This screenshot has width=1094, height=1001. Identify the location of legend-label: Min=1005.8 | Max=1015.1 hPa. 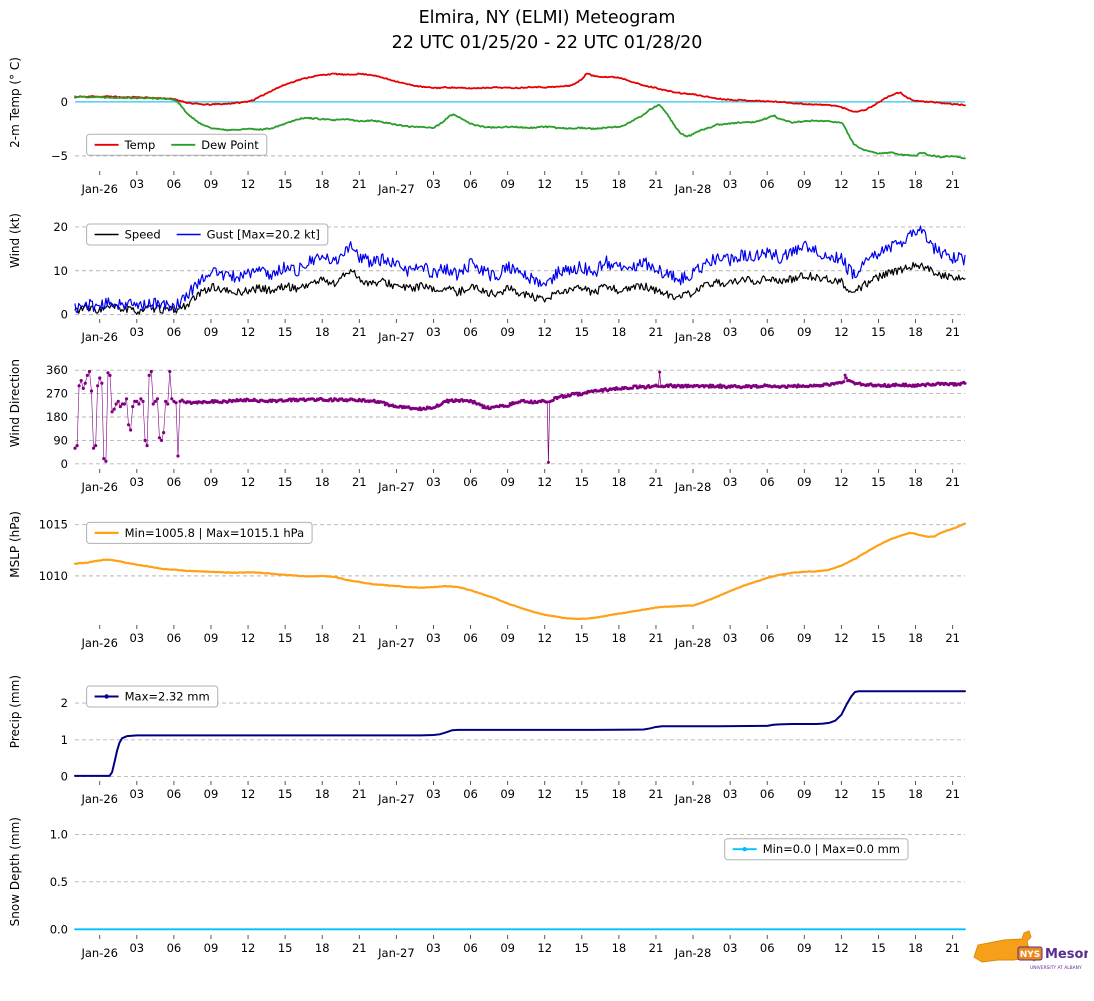
(215, 533).